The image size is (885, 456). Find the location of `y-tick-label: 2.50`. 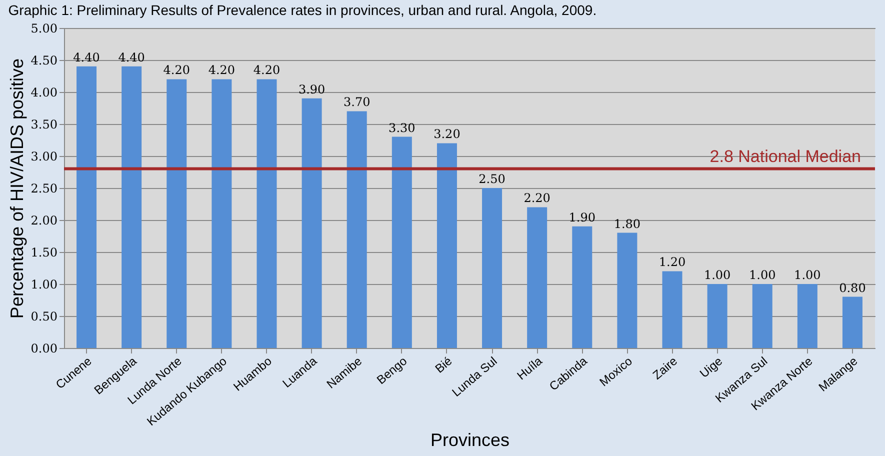

y-tick-label: 2.50 is located at coordinates (44, 189).